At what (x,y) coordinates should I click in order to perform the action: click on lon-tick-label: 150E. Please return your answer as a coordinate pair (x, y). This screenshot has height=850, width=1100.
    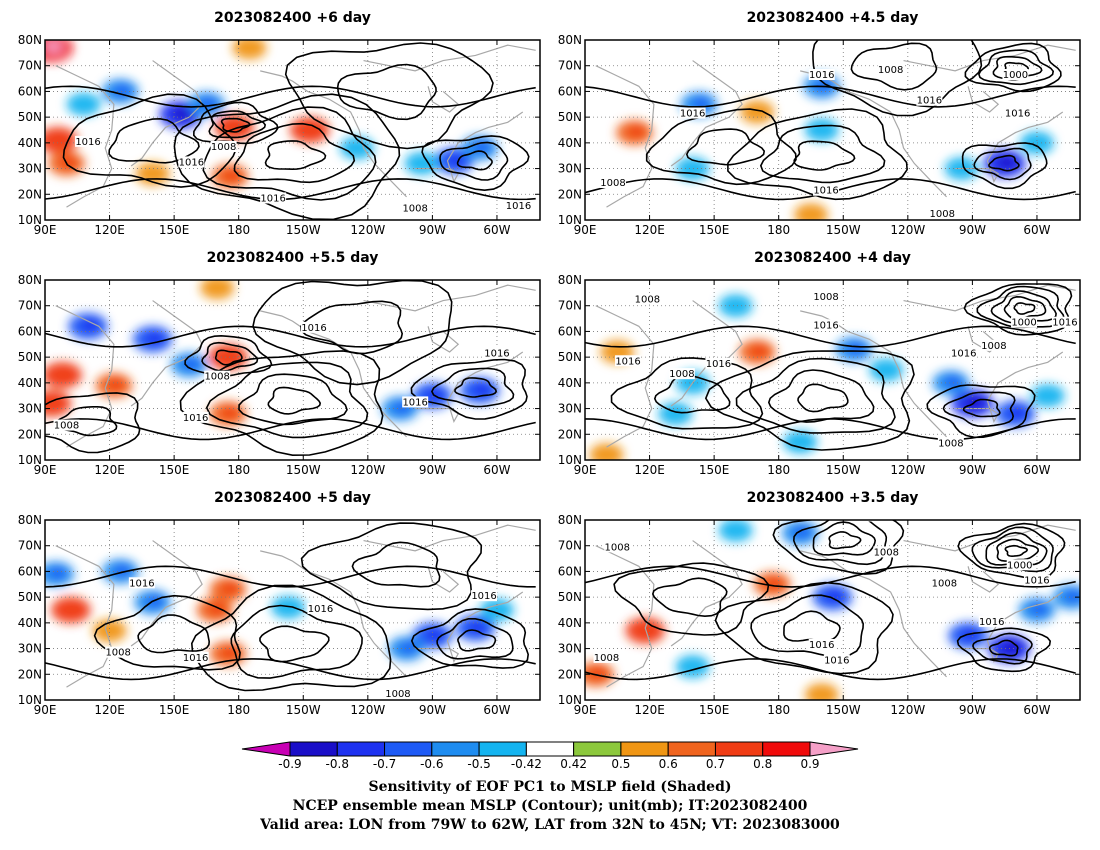
    Looking at the image, I should click on (714, 470).